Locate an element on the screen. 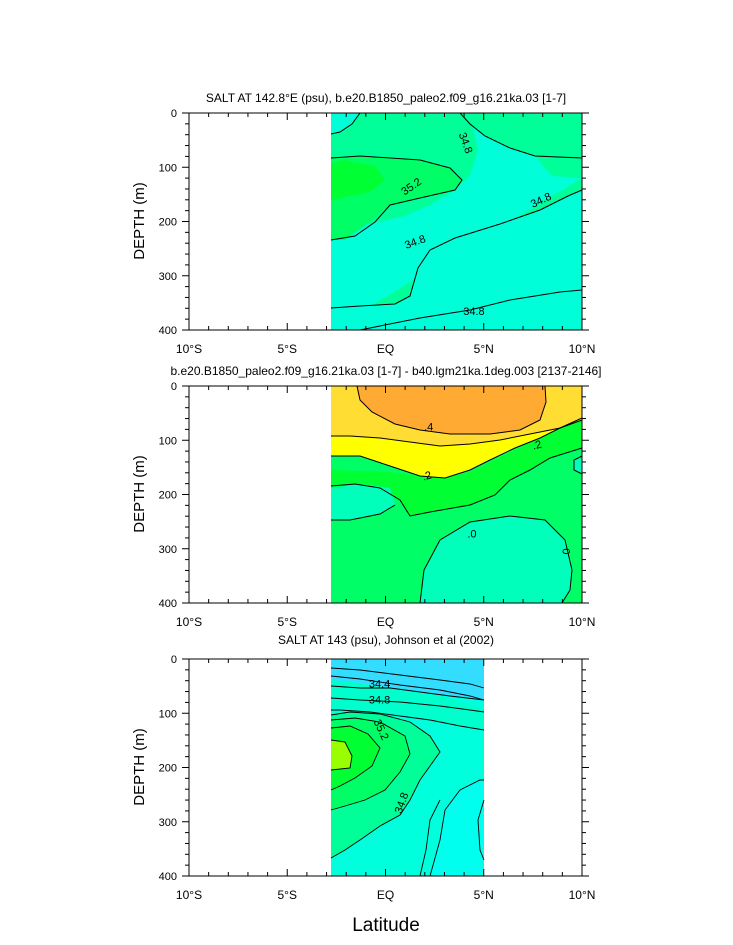 This screenshot has height=945, width=733. panel-3-fields is located at coordinates (407, 767).